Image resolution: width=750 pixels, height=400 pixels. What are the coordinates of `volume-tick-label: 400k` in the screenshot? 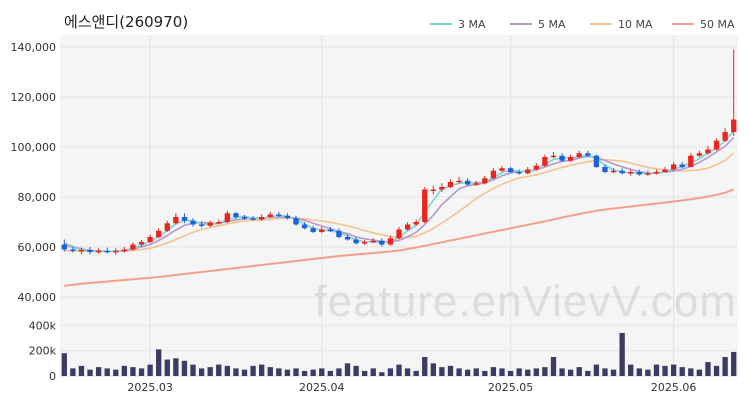 It's located at (43, 325).